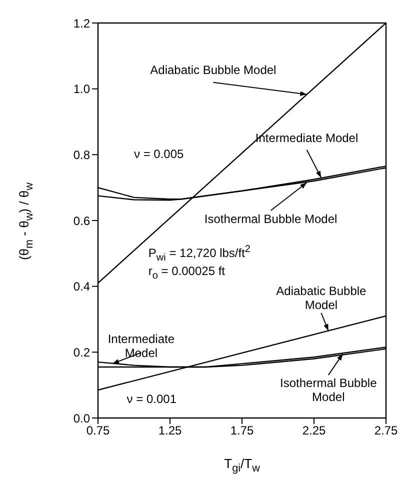 Image resolution: width=406 pixels, height=489 pixels. I want to click on y-tick-label: 0.4, so click(81, 287).